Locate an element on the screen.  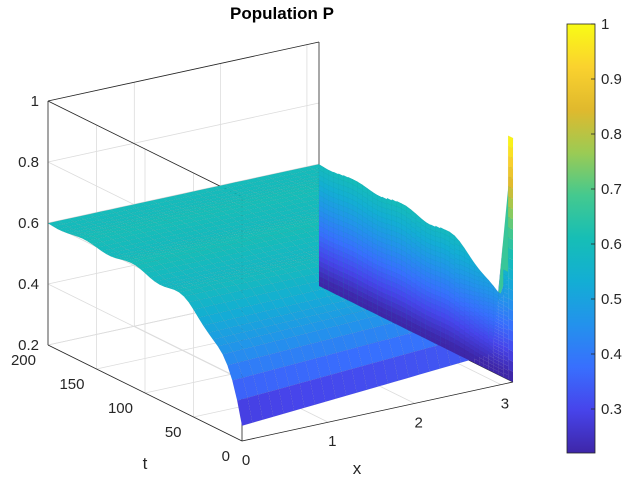
y-tick-label: 150 is located at coordinates (71, 384).